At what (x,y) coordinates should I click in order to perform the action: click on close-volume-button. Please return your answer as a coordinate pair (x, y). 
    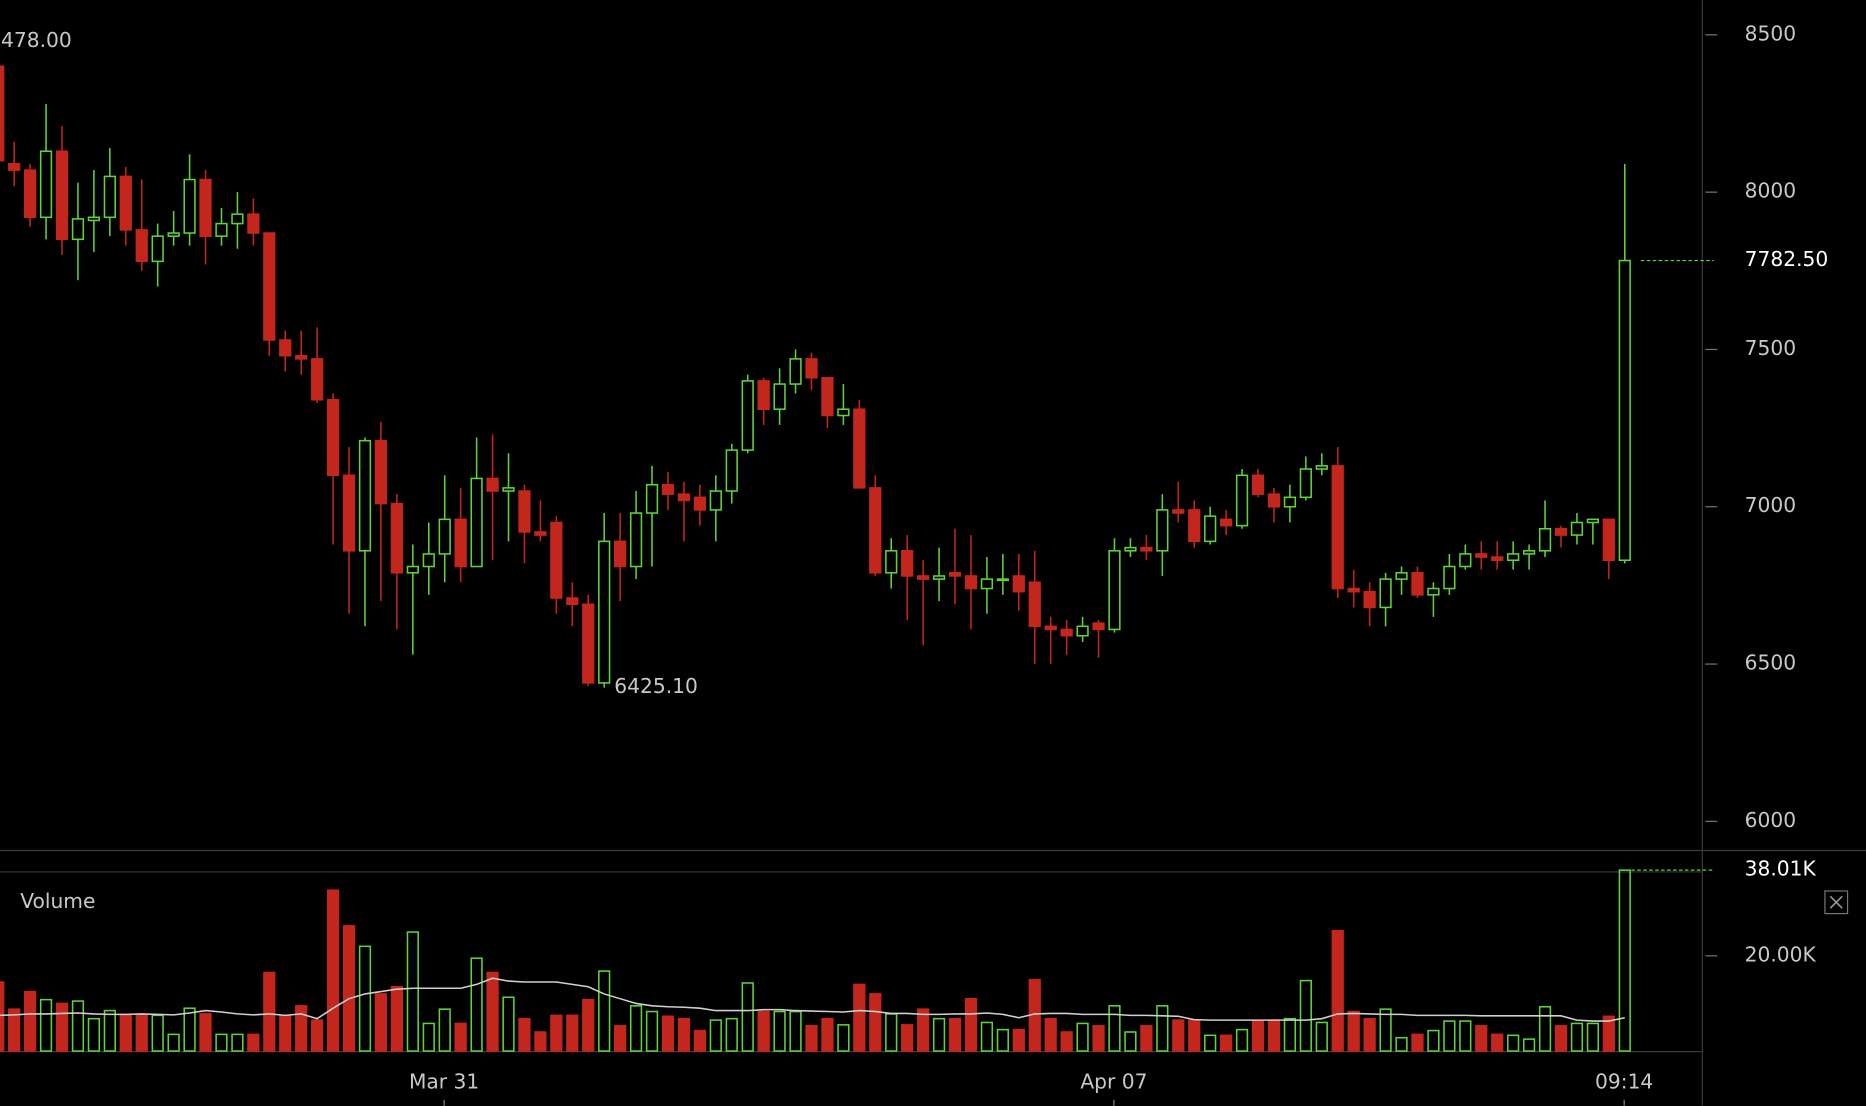
    Looking at the image, I should click on (1836, 902).